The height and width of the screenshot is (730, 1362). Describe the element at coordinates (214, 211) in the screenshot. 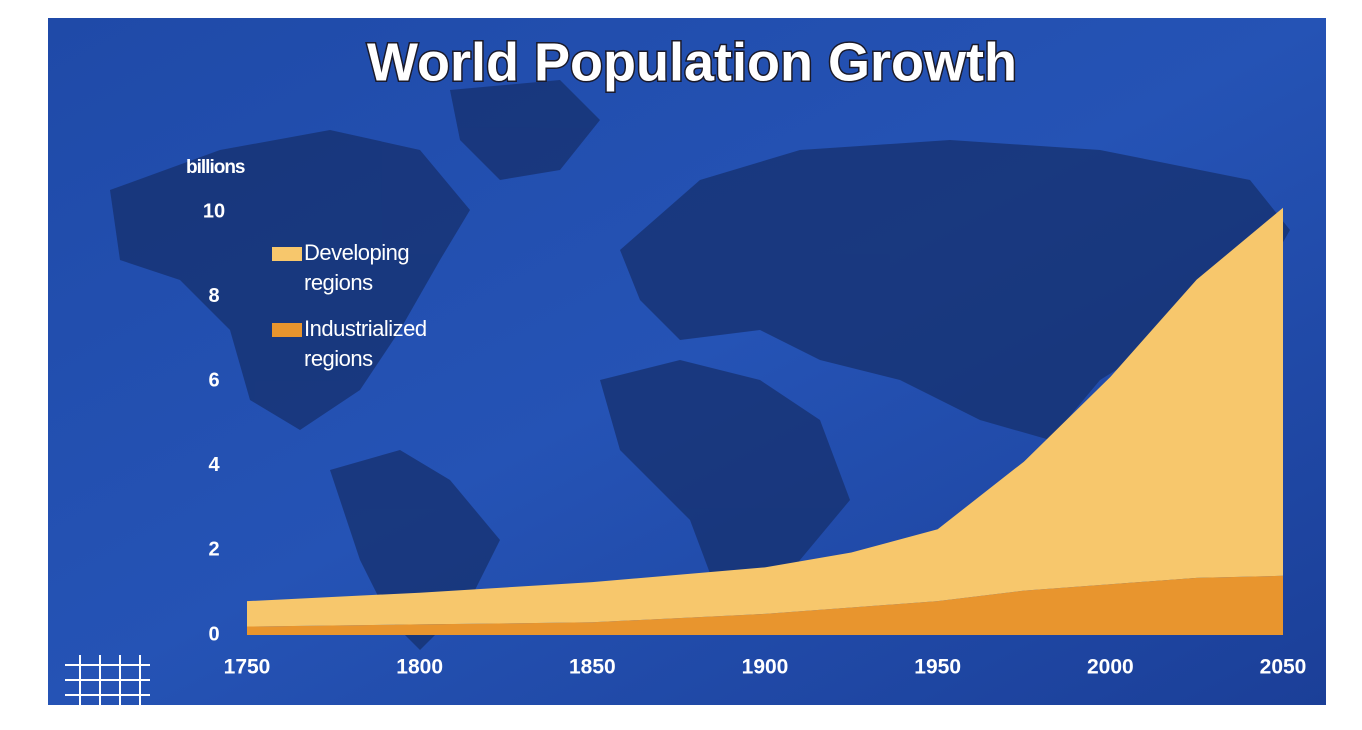

I see `y-tick-label: 10` at that location.